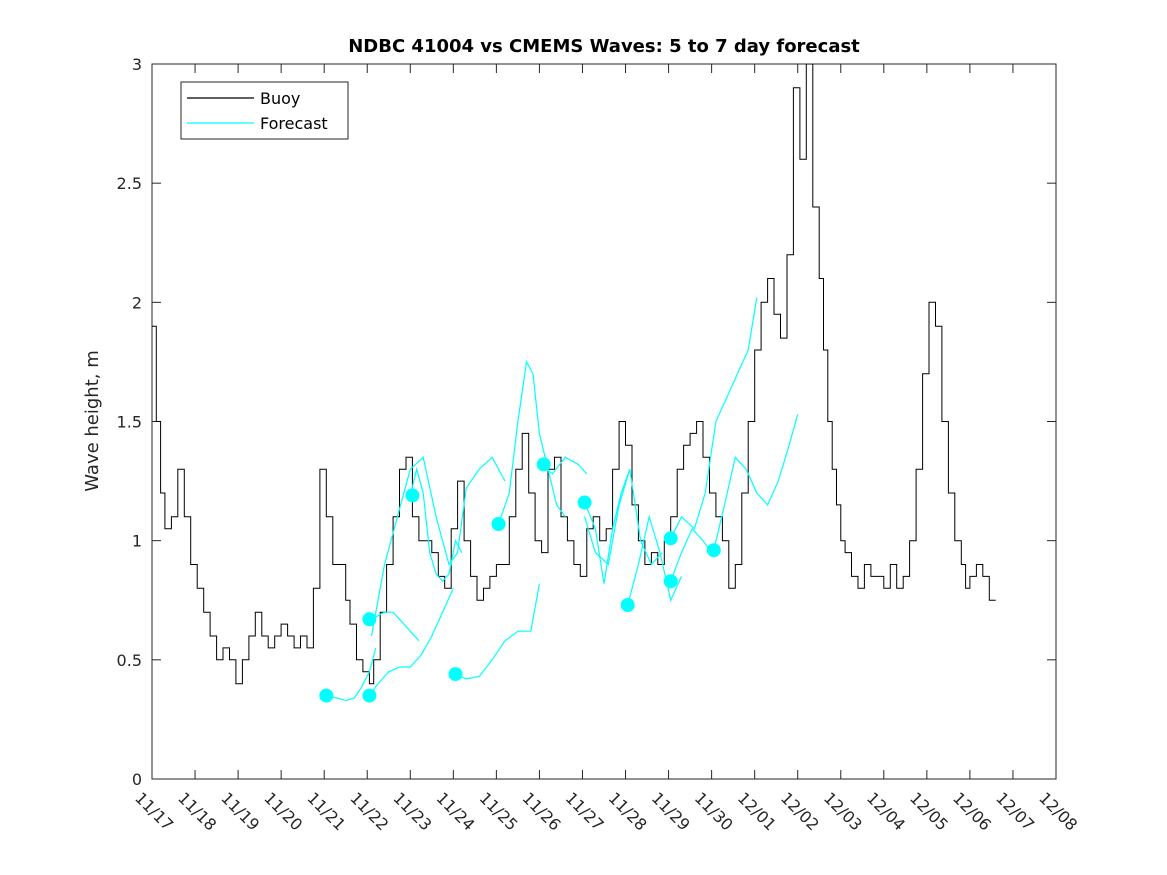 The image size is (1167, 875). I want to click on y-axis-label: Wave height, m, so click(92, 420).